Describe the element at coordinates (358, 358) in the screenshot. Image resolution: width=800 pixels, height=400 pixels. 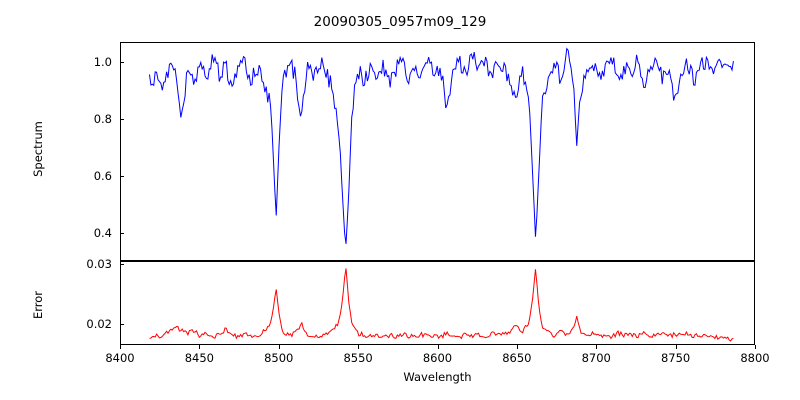
I see `x-tick-label: 8550` at that location.